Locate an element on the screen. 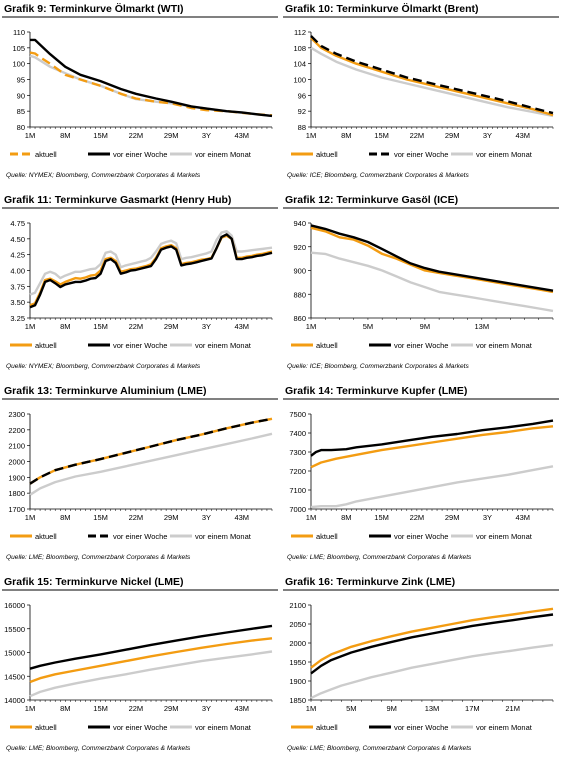 Image resolution: width=562 pixels, height=765 pixels. y-tick-label: 920 is located at coordinates (299, 247).